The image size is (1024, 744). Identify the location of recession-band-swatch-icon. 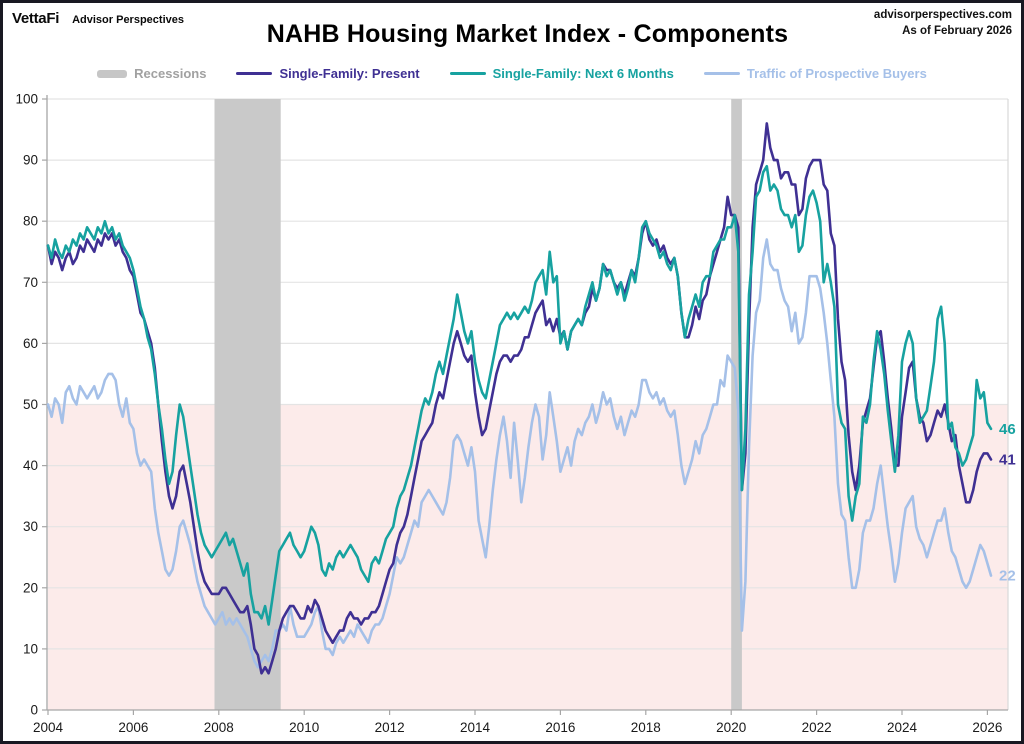
(112, 73).